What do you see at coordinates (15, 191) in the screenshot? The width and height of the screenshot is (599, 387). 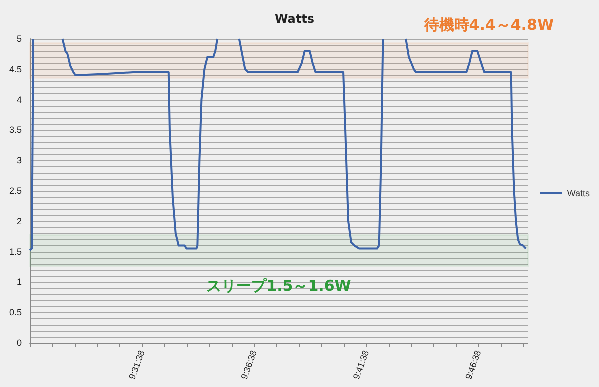 I see `y-tick-label: 2.5` at bounding box center [15, 191].